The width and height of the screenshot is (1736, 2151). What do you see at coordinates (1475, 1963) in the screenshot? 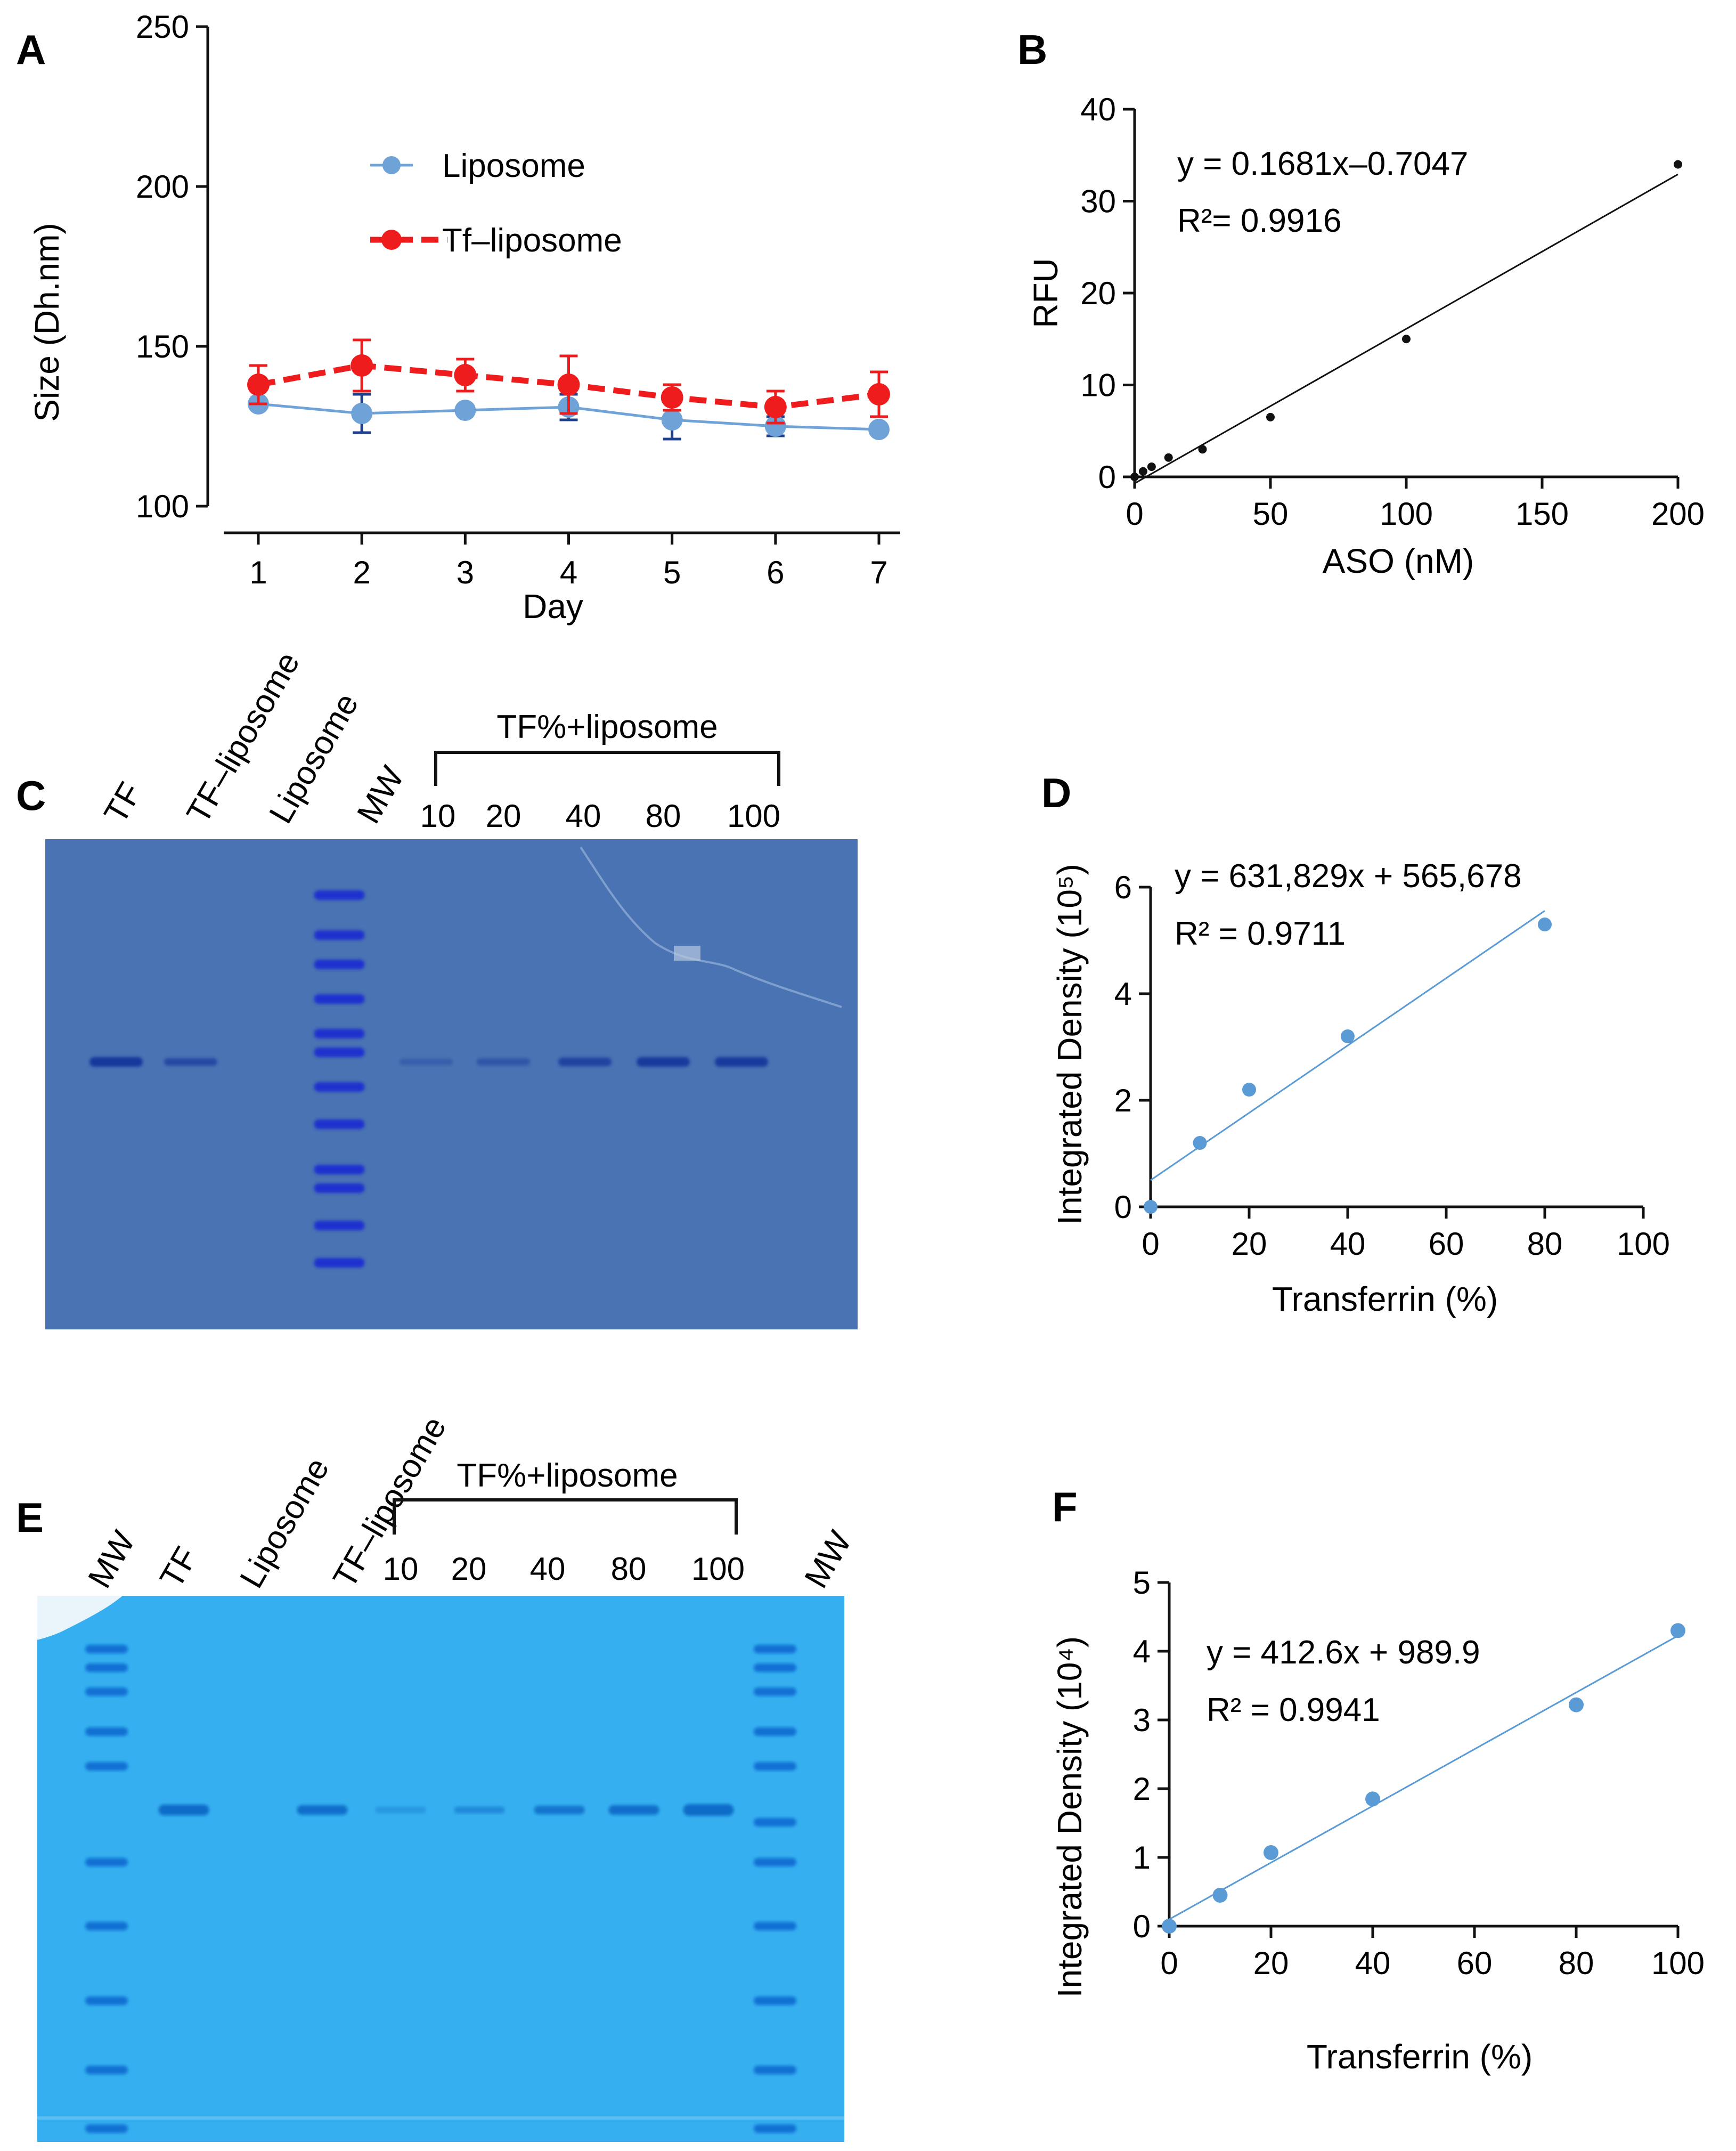
I see `chart-f-xtick-label: 60` at bounding box center [1475, 1963].